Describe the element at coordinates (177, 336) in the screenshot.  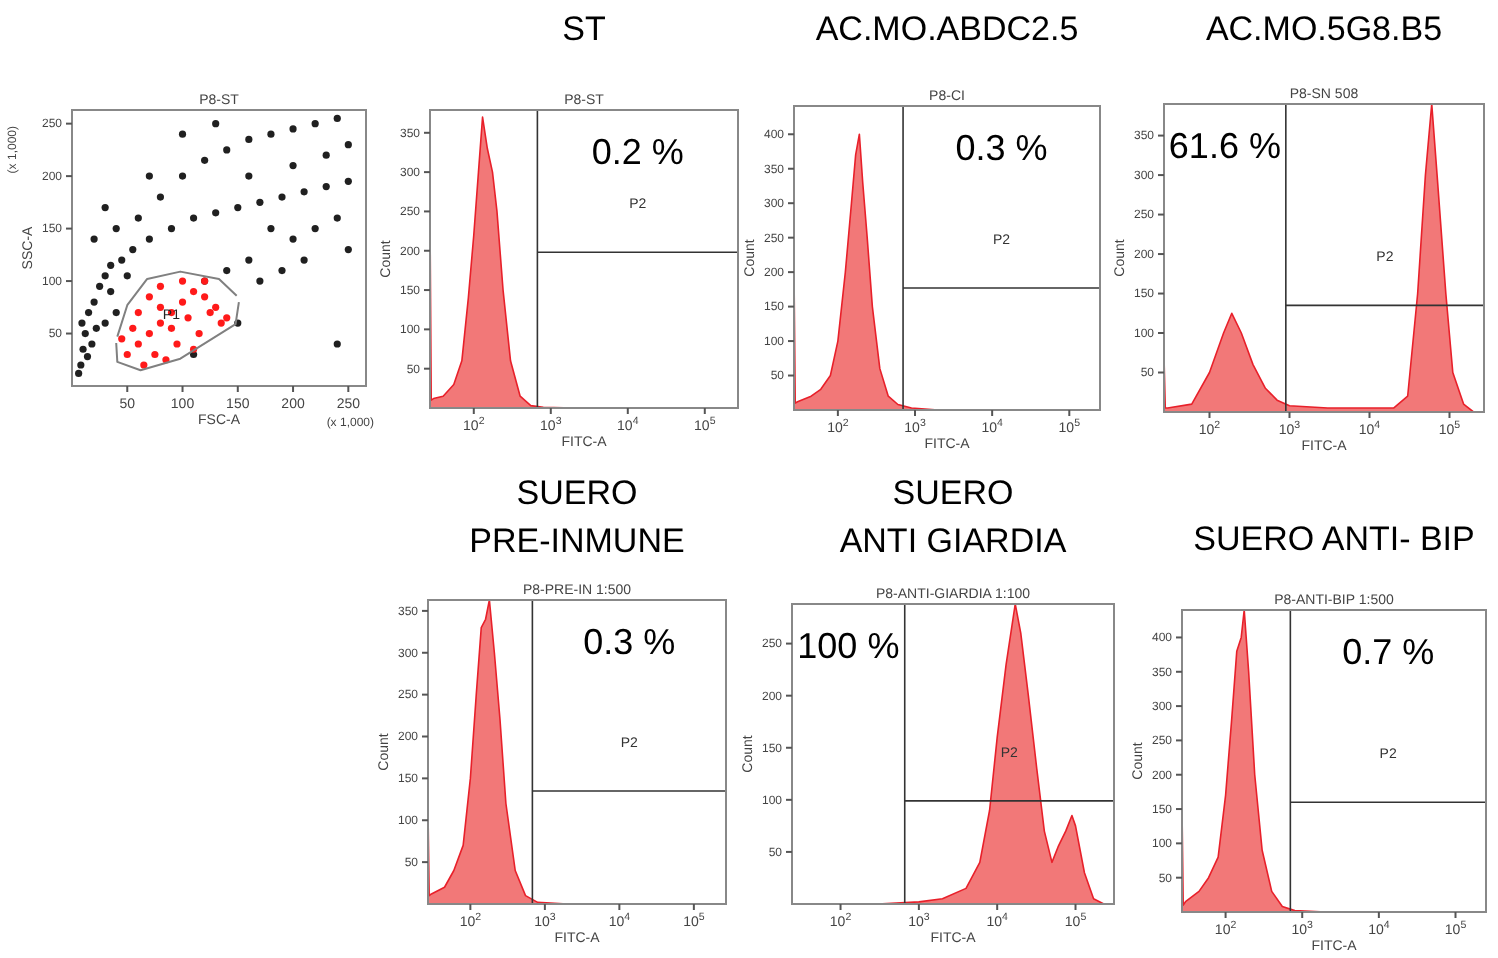
I see `line-series` at that location.